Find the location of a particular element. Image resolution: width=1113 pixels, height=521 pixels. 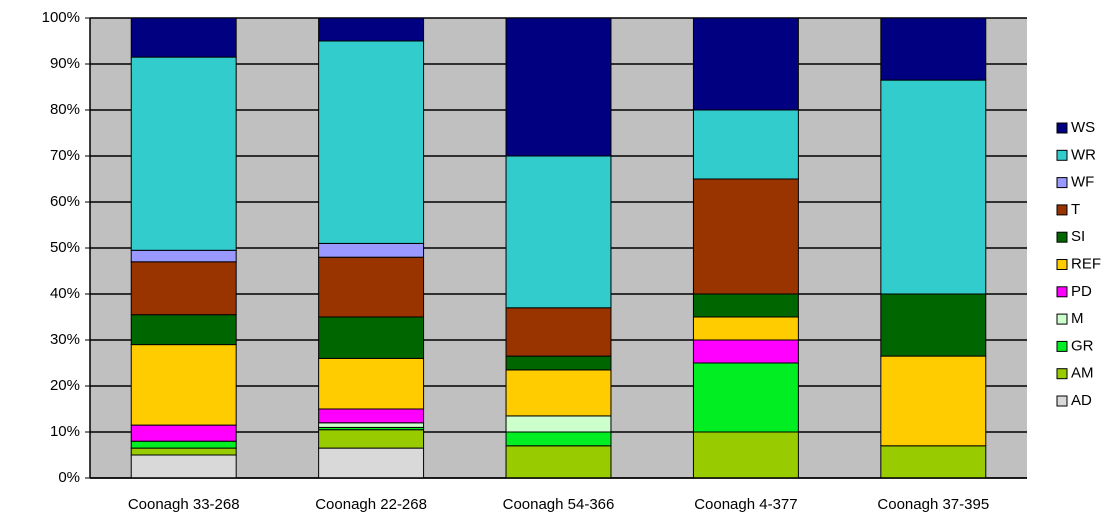

y-tick-label: 20% is located at coordinates (65, 385).